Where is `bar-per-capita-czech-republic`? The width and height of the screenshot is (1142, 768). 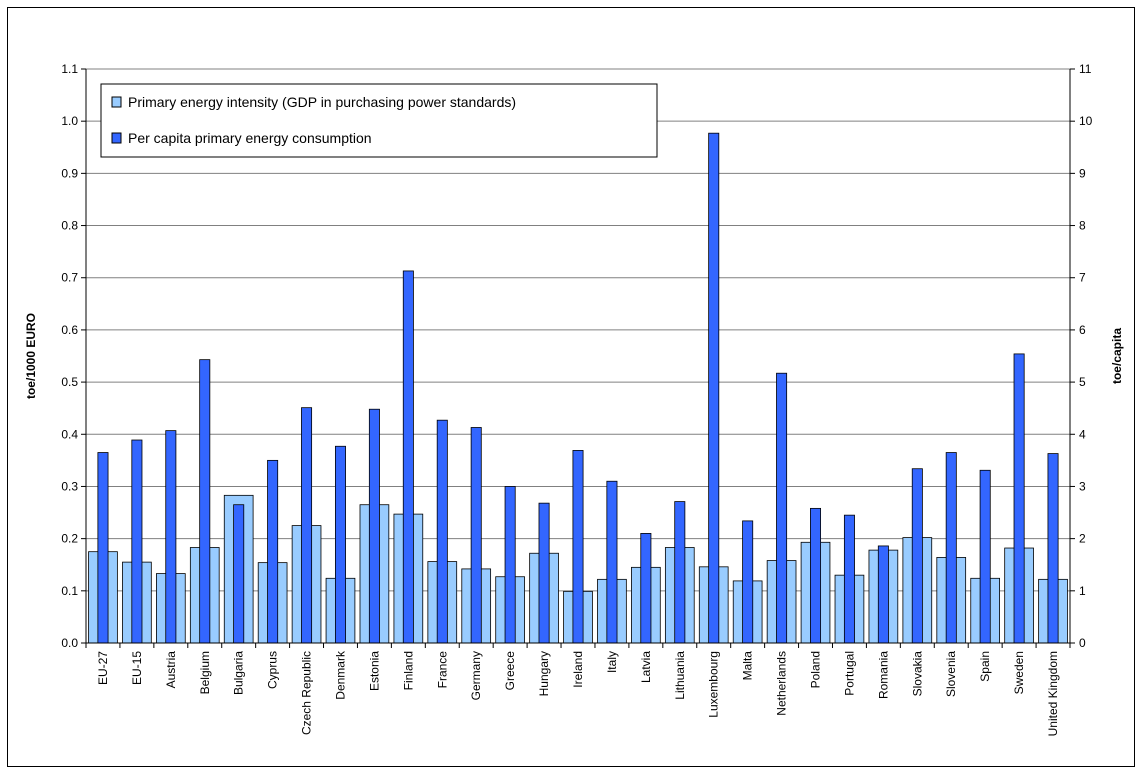
bar-per-capita-czech-republic is located at coordinates (307, 525).